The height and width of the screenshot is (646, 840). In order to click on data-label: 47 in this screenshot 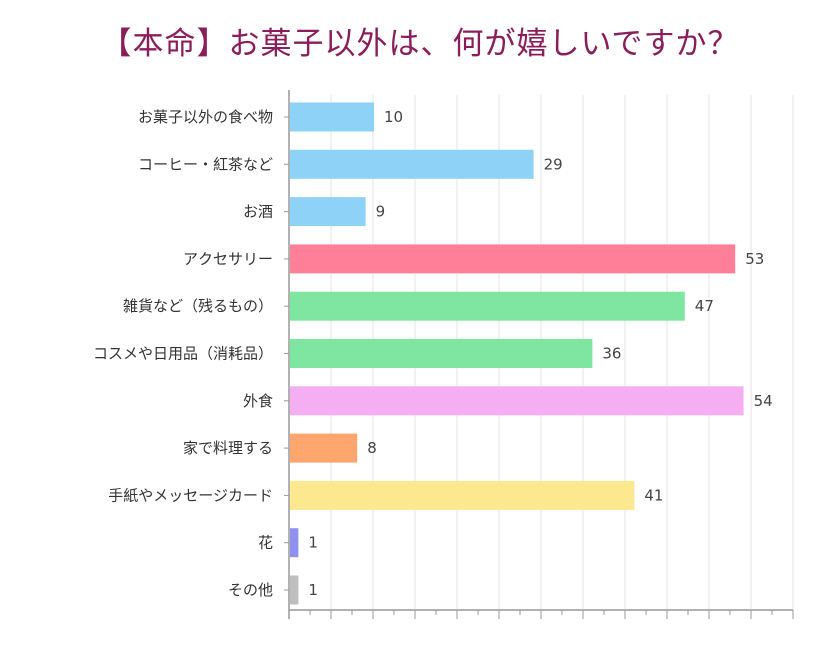, I will do `click(704, 306)`.